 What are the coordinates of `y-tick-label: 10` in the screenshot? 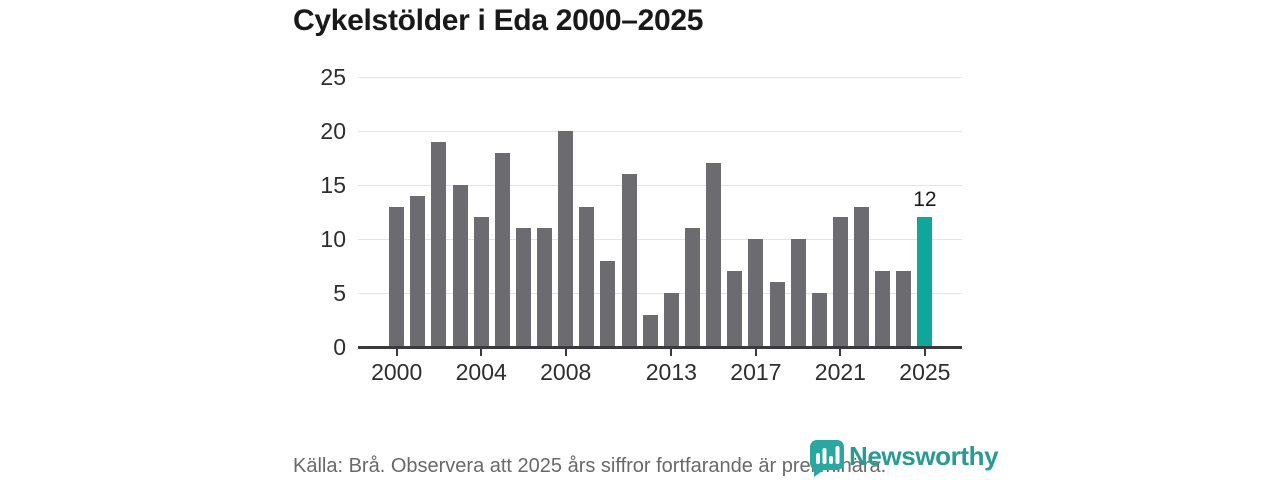 It's located at (333, 239).